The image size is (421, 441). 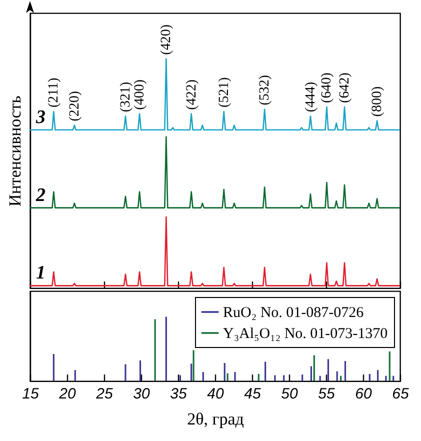 What do you see at coordinates (289, 394) in the screenshot?
I see `x-tick-label: 50` at bounding box center [289, 394].